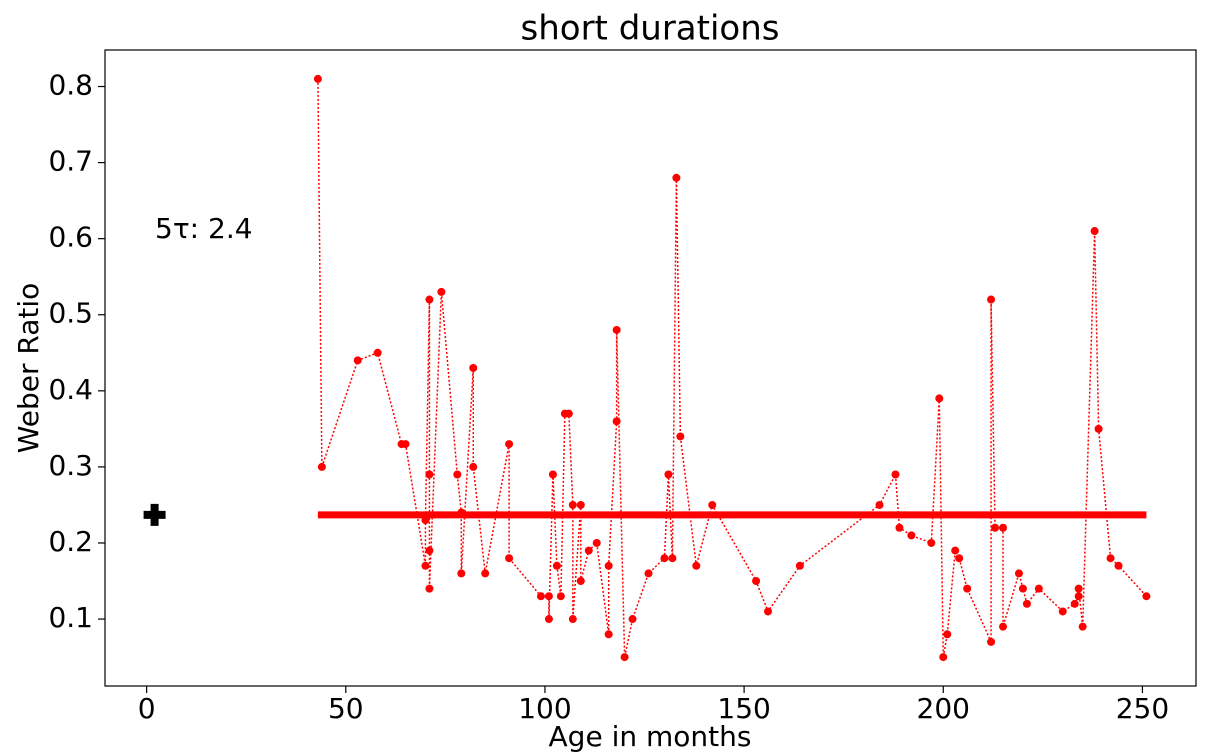 The width and height of the screenshot is (1206, 755). Describe the element at coordinates (743, 708) in the screenshot. I see `x-tick-label: 150` at that location.